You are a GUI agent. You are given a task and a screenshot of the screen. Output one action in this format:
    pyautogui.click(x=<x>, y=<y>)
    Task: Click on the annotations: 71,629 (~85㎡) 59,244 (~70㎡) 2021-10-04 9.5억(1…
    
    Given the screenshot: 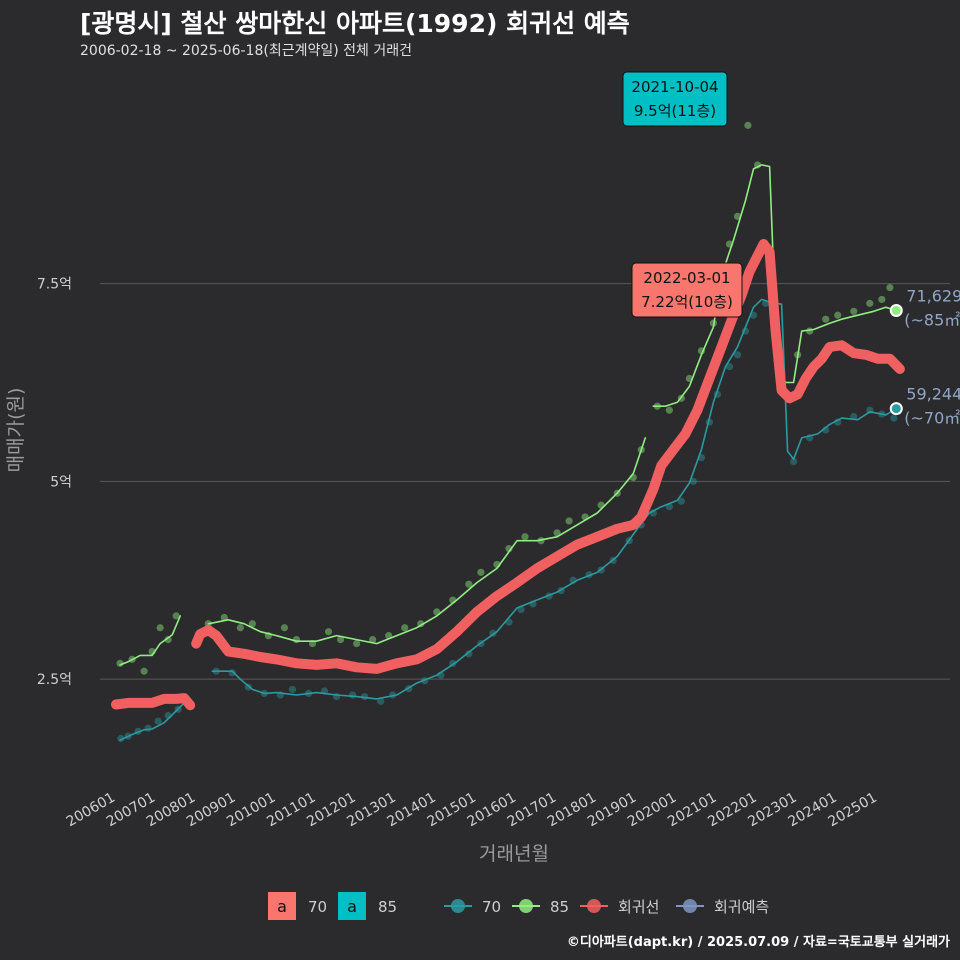 What is the action you would take?
    pyautogui.click(x=791, y=249)
    